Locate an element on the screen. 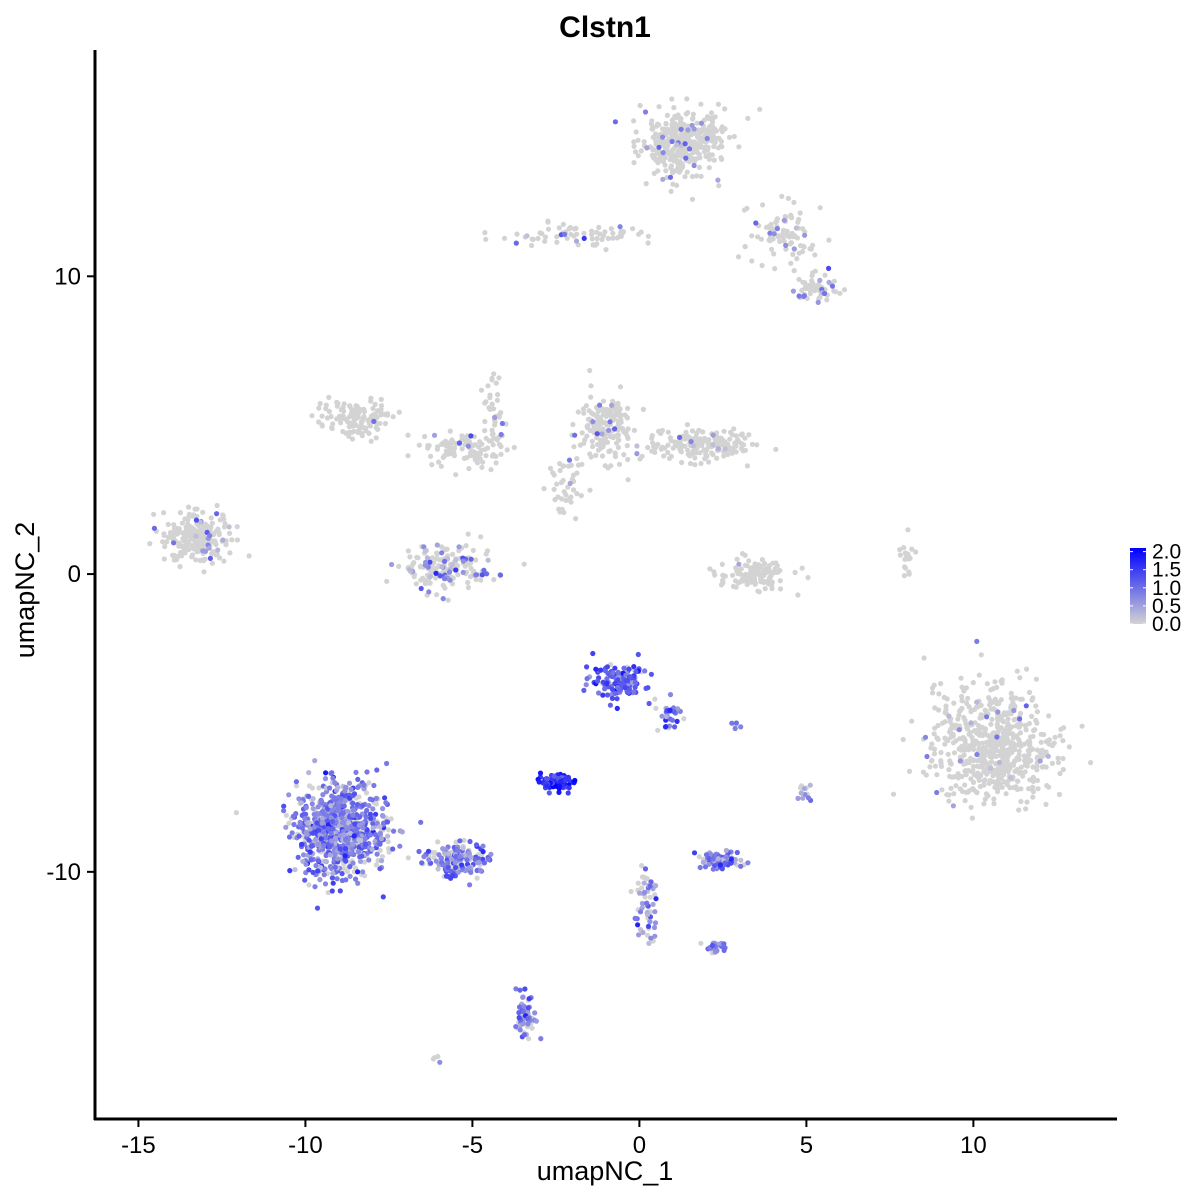 This screenshot has height=1200, width=1200. x-tick-label: -10 is located at coordinates (305, 1145).